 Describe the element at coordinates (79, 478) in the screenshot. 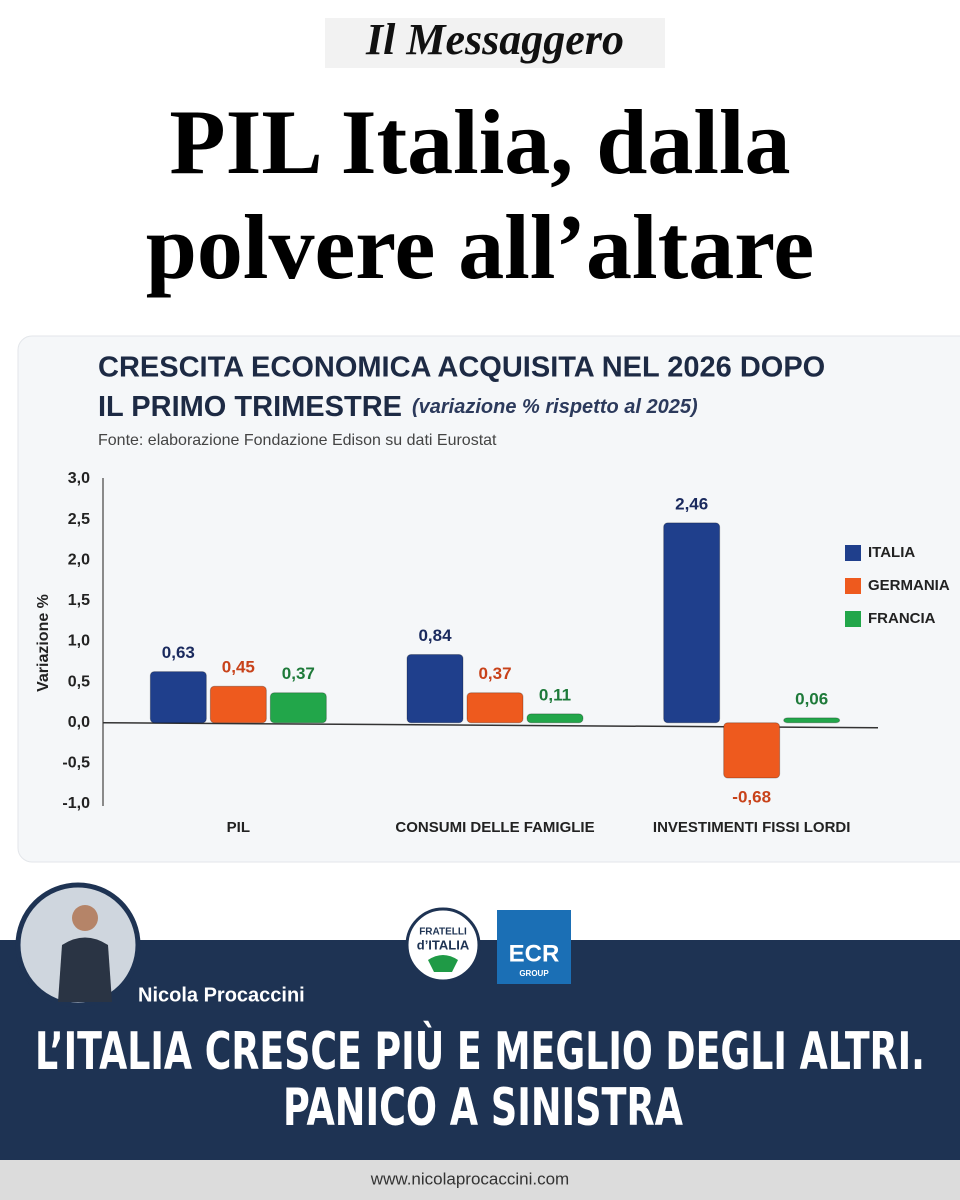

I see `y-tick-label: 3,0` at that location.